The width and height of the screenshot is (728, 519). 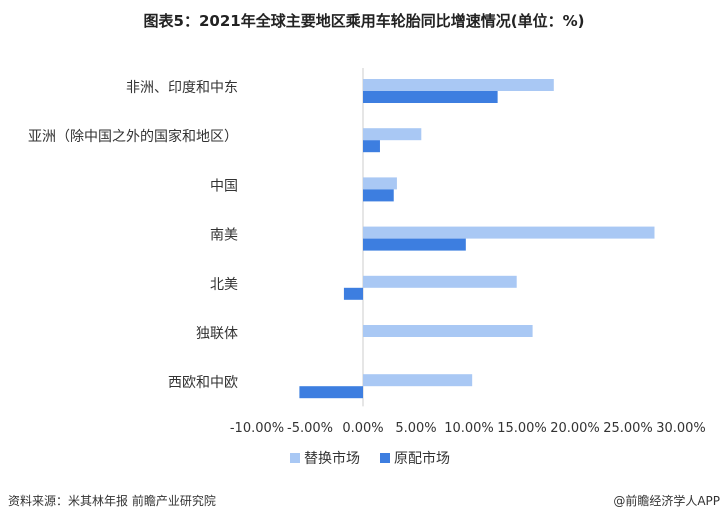 What do you see at coordinates (370, 458) in the screenshot?
I see `legend: 替换市场 原配市场` at bounding box center [370, 458].